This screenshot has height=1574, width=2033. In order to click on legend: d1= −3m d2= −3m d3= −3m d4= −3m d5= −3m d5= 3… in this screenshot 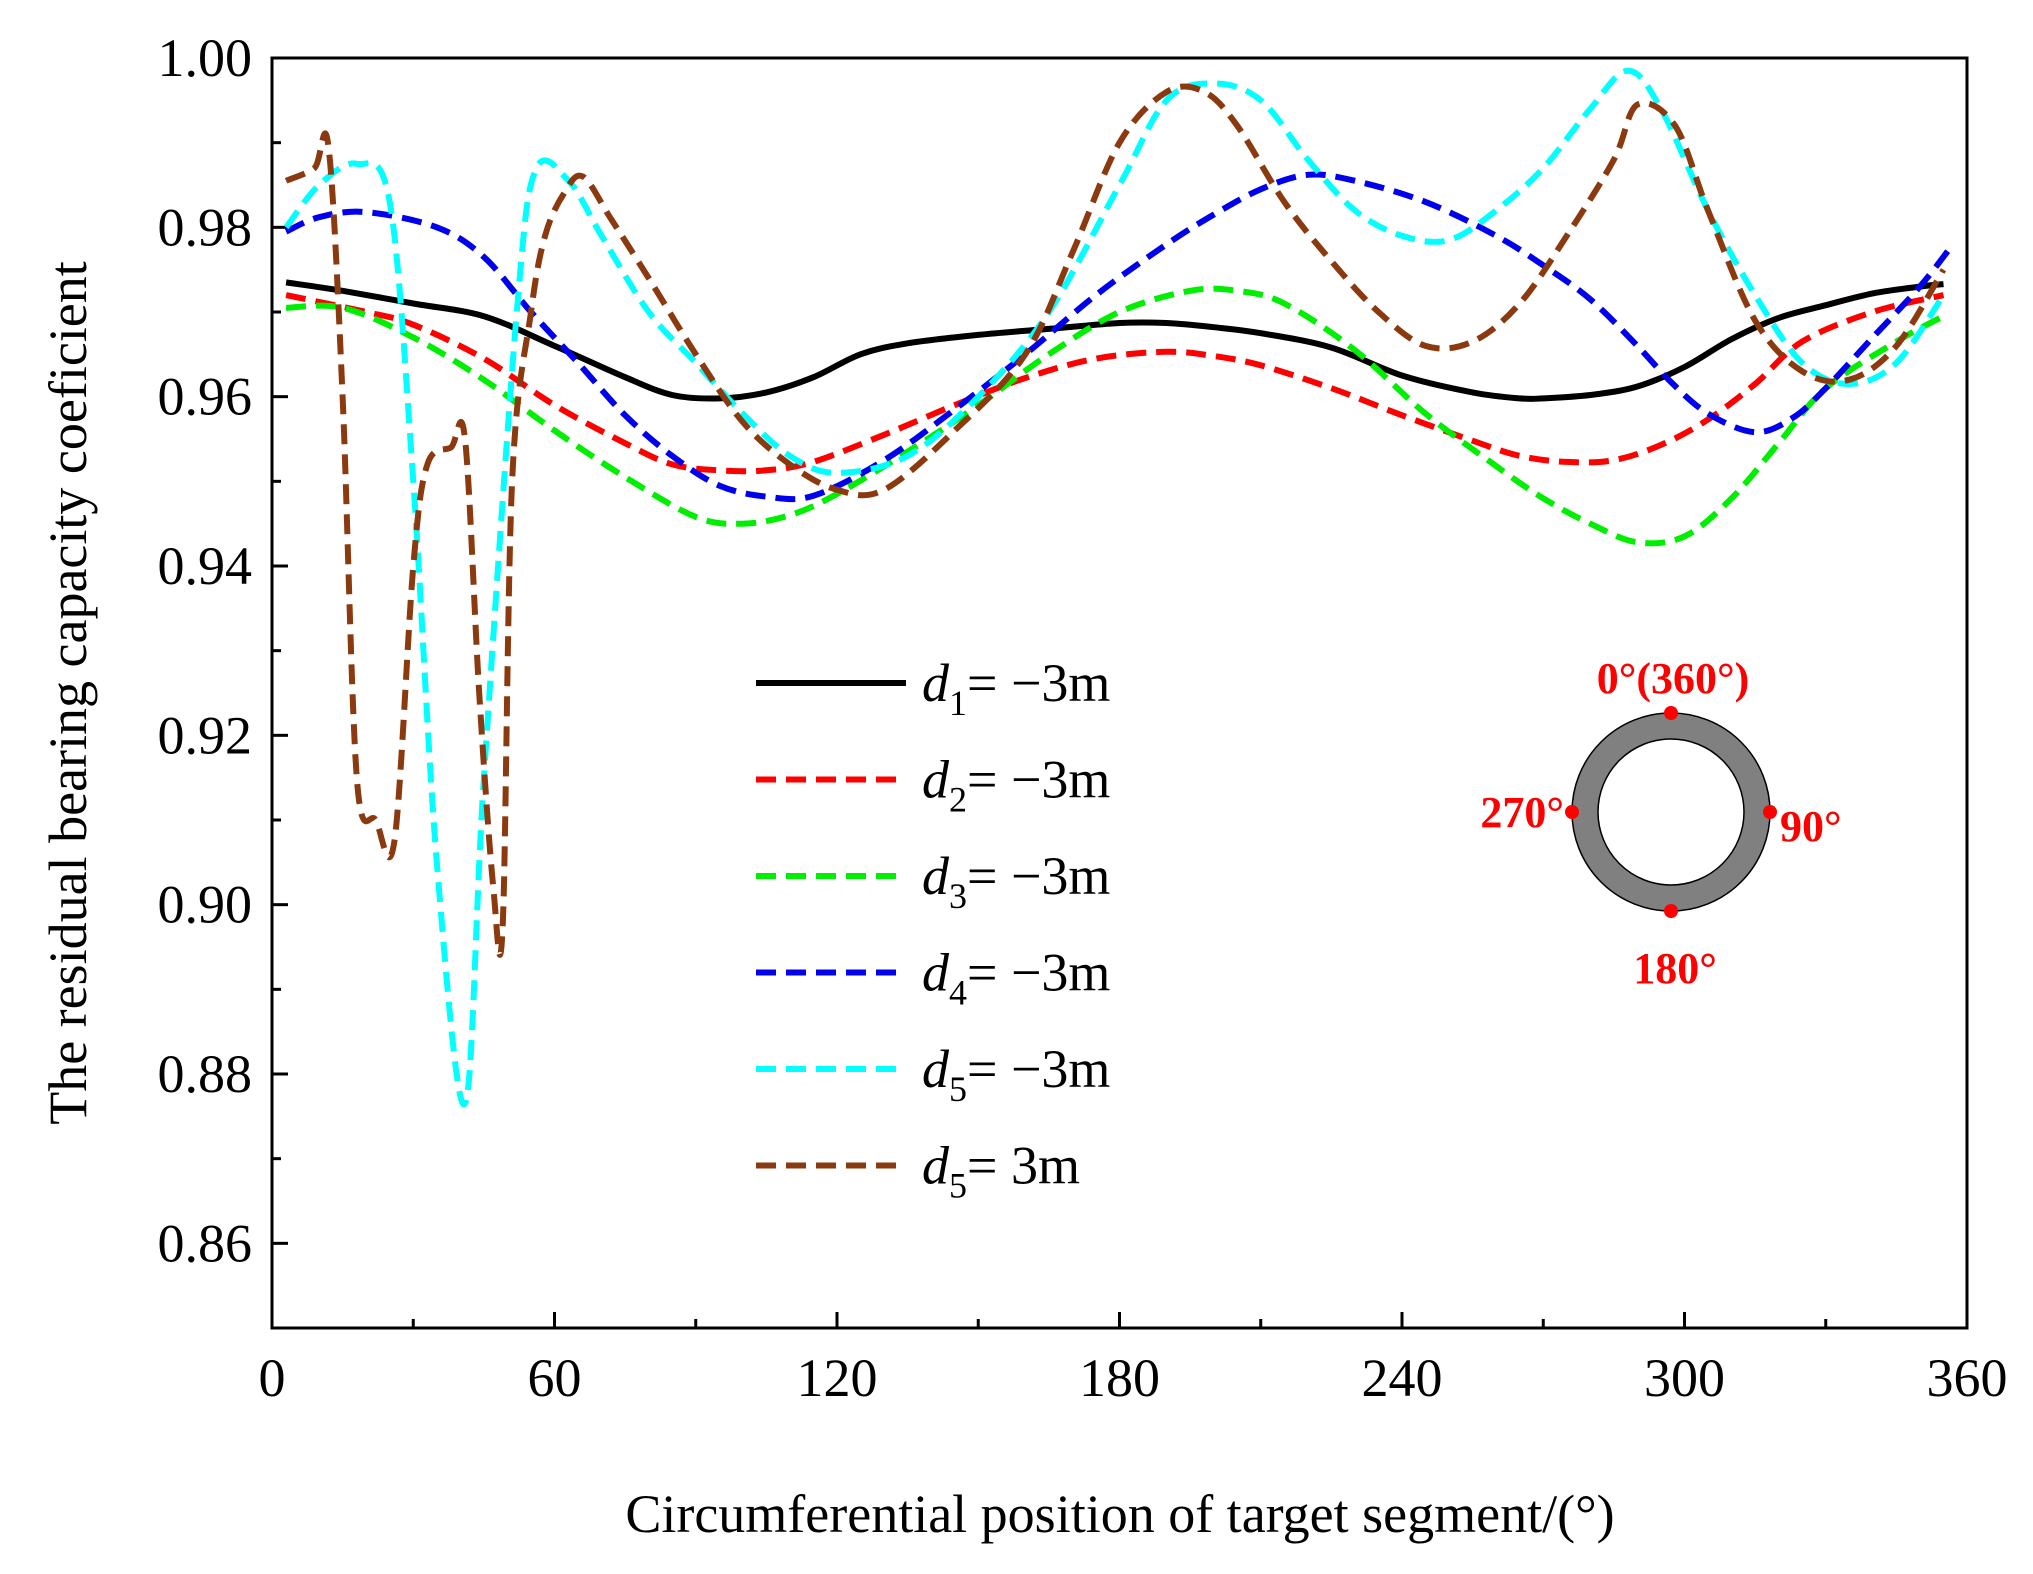, I will do `click(933, 929)`.